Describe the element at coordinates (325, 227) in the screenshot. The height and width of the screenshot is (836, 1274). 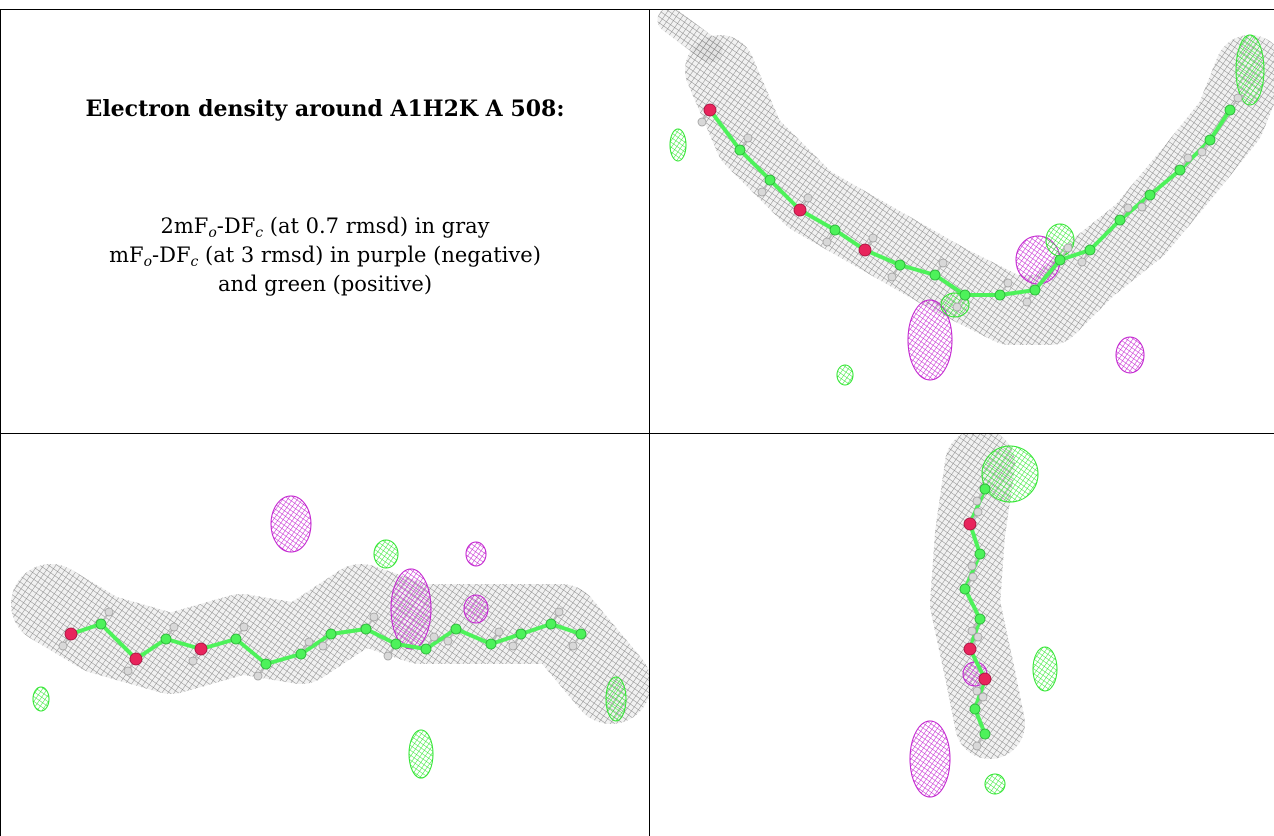
I see `legend-line-2fofc: 2mFo-DFc (at 0.7 rmsd) in gray` at that location.